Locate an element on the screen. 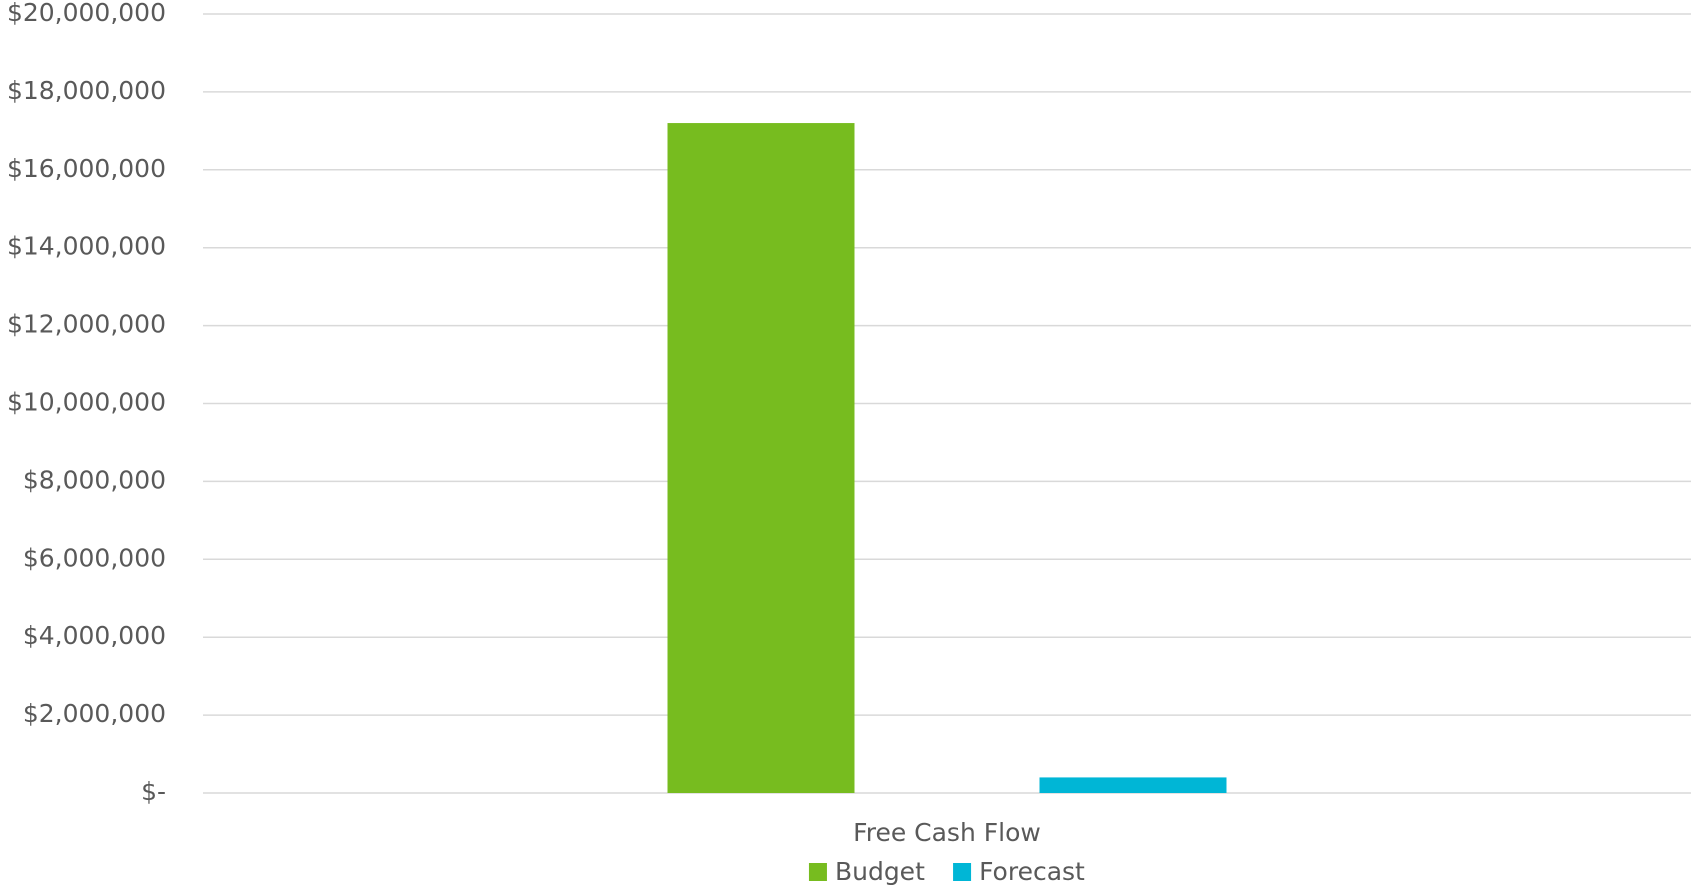 This screenshot has width=1691, height=889. y-tick-label: $16,000,000 is located at coordinates (86, 168).